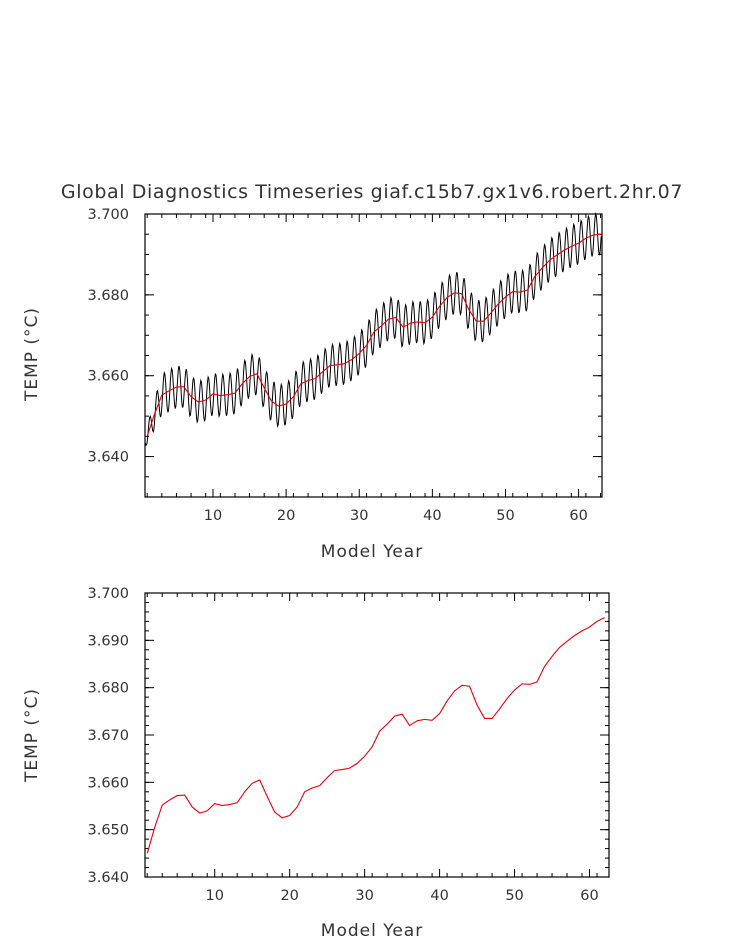  Describe the element at coordinates (108, 641) in the screenshot. I see `y-tick-label: 3.690` at that location.